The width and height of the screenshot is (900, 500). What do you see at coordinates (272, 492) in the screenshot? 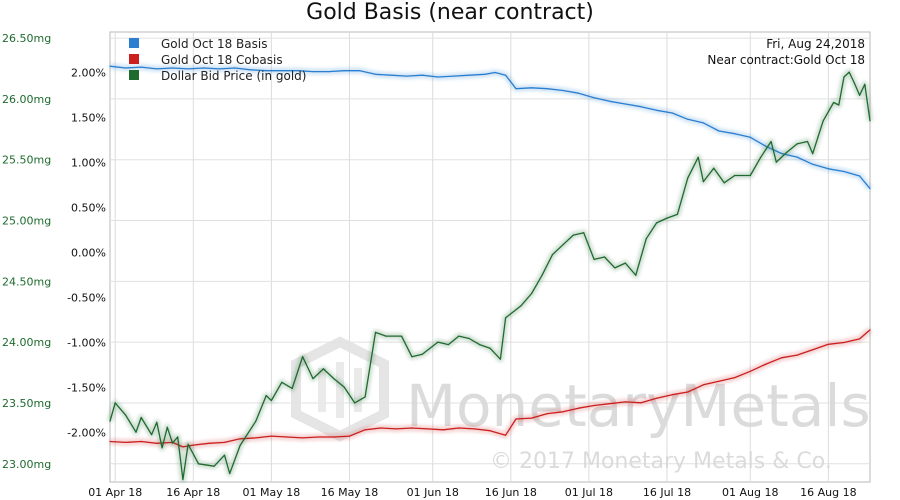
I see `x-tick-label: 01 May 18` at bounding box center [272, 492].